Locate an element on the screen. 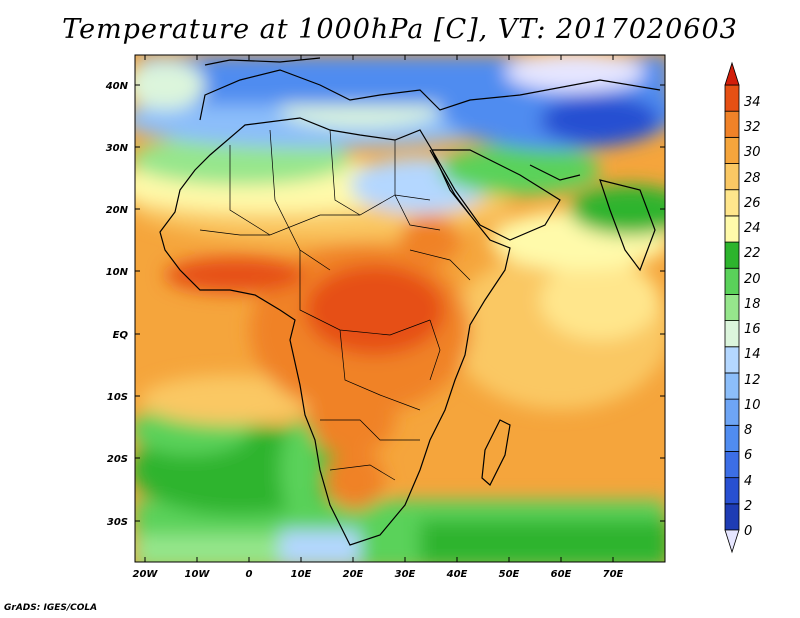 The image size is (800, 618). colorbar-label: 34 is located at coordinates (752, 102).